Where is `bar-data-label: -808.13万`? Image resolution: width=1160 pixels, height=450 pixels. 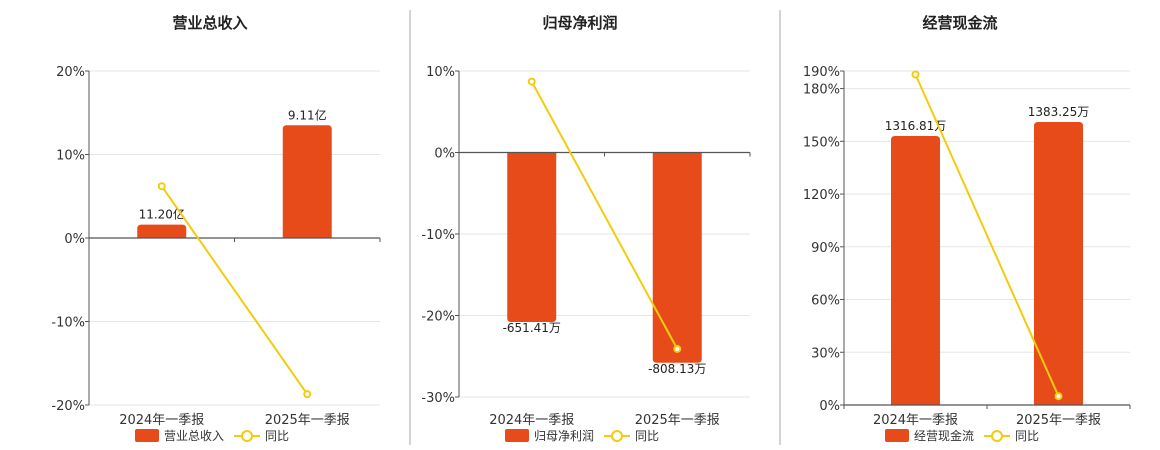
bar-data-label: -808.13万 is located at coordinates (677, 369).